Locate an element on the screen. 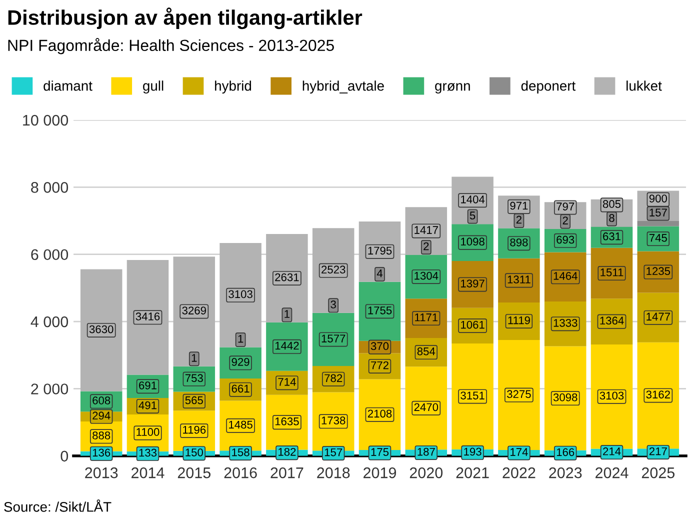  data-label: 4 is located at coordinates (379, 273).